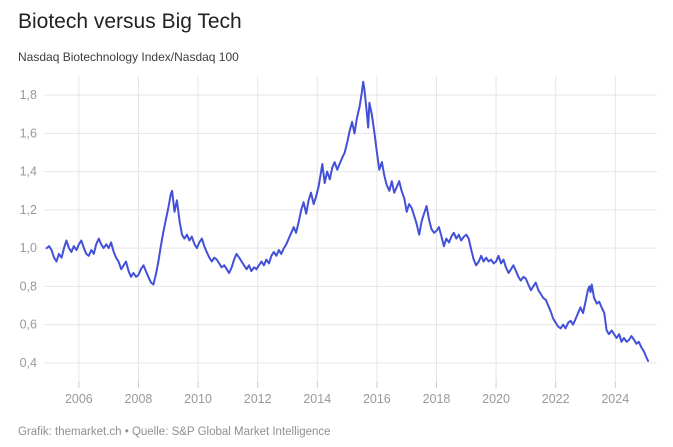 The image size is (673, 447). Describe the element at coordinates (28, 325) in the screenshot. I see `y-axis-label: 0,6` at that location.